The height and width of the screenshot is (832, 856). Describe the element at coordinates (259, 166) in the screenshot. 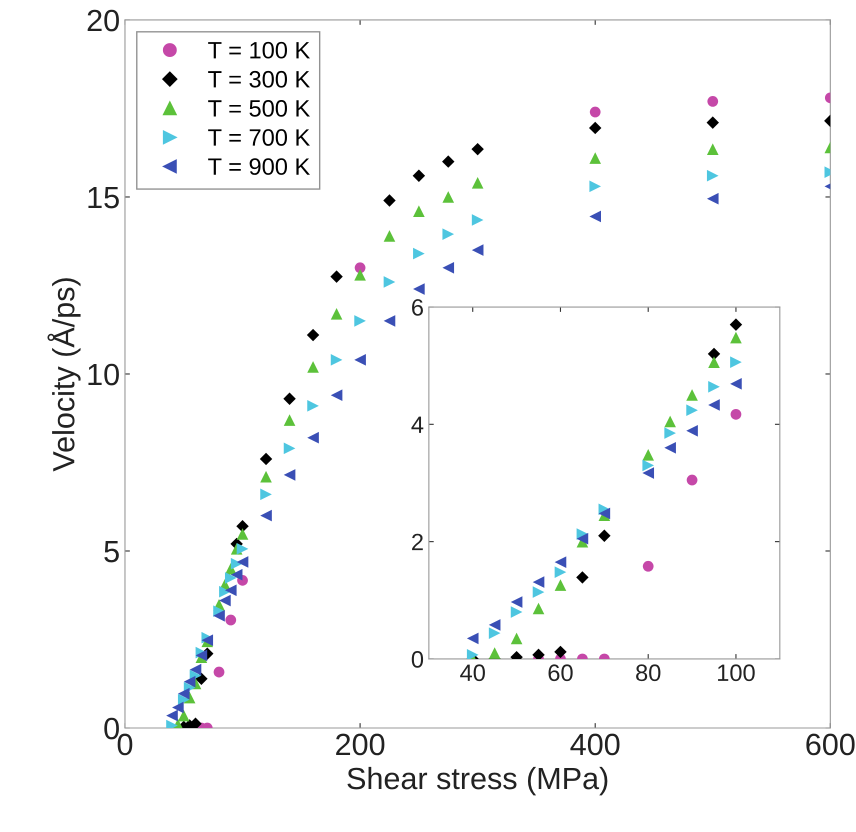

I see `legend-label: T = 900 K` at that location.